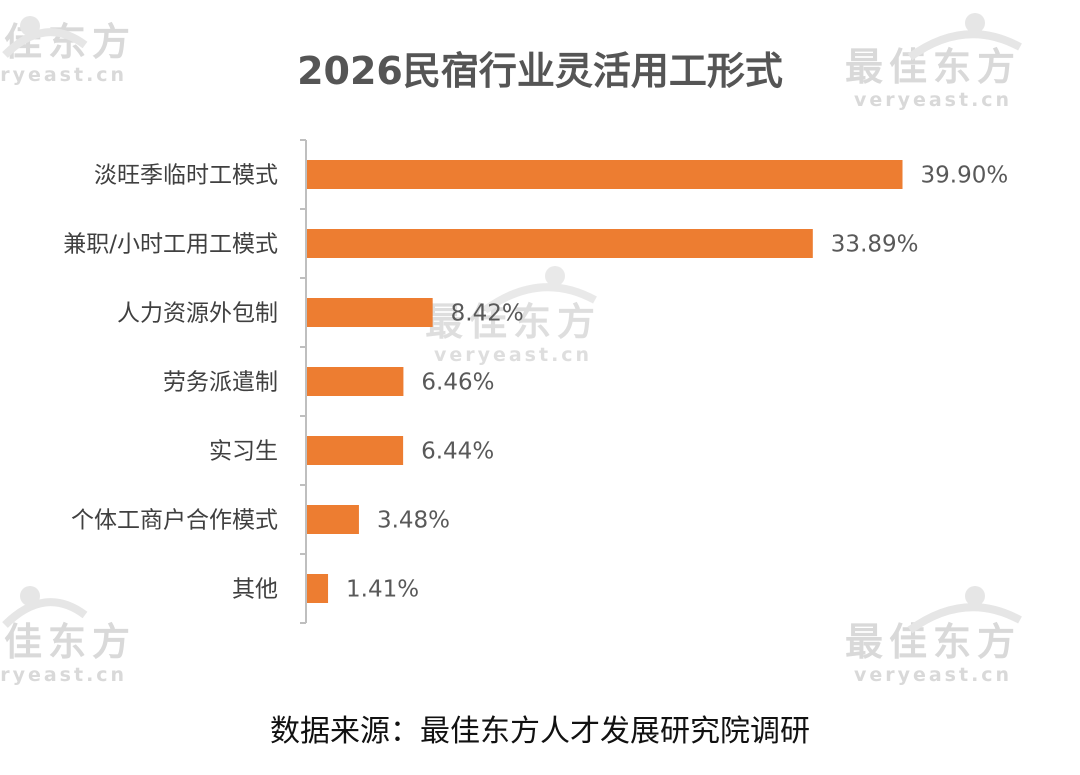  Describe the element at coordinates (965, 176) in the screenshot. I see `value-label: 39.90%` at that location.